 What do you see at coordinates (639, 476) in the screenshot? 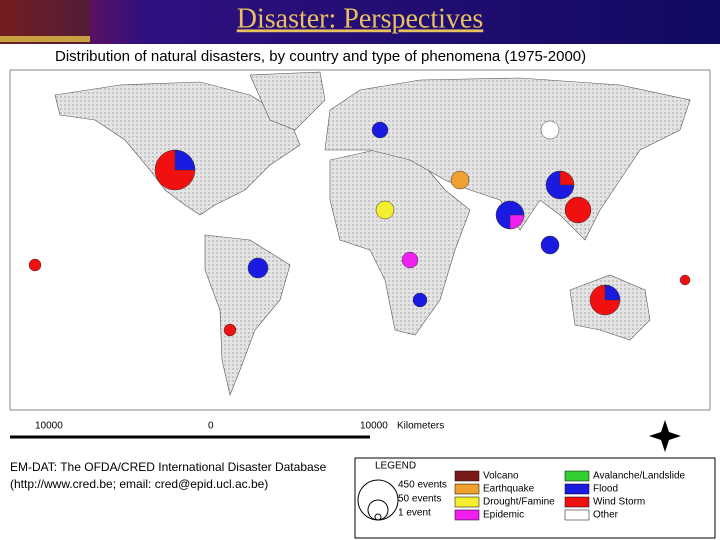
I see `legend-label: Avalanche/Landslide` at bounding box center [639, 476].